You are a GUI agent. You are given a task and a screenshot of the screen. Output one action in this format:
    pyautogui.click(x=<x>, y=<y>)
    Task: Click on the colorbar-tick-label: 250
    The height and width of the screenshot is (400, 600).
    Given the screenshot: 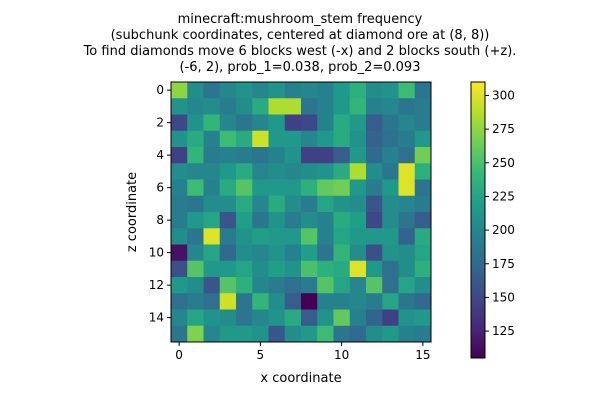 What is the action you would take?
    pyautogui.click(x=503, y=163)
    